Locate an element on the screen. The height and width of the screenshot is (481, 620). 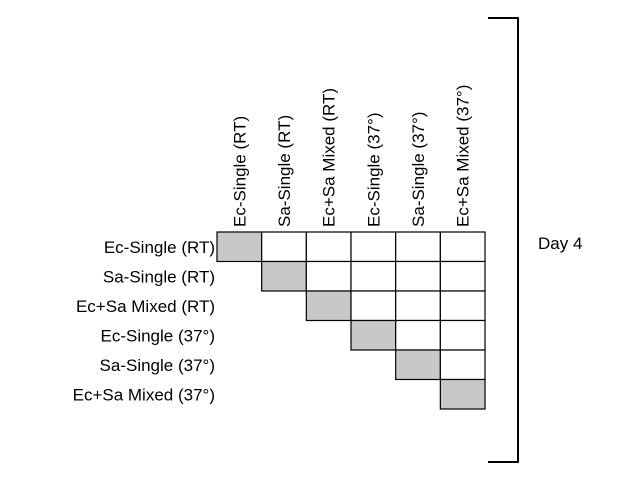
column-label: Ec-Single (37°) is located at coordinates (373, 169).